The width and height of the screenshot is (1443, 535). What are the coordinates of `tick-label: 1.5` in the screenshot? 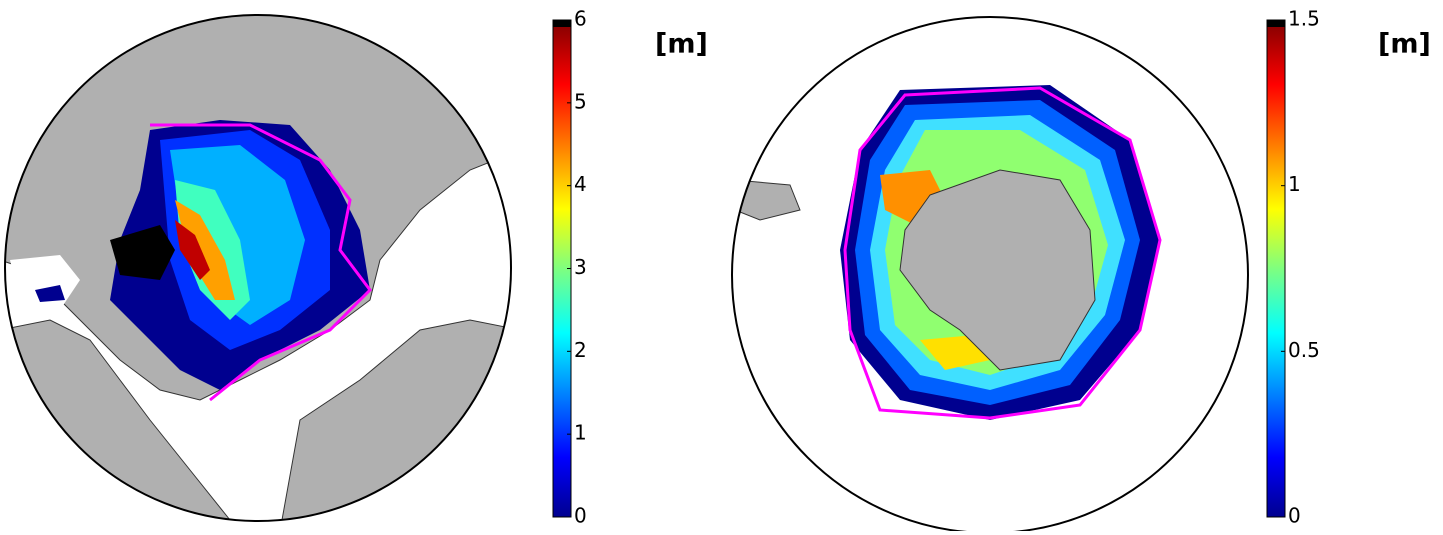 It's located at (1304, 19).